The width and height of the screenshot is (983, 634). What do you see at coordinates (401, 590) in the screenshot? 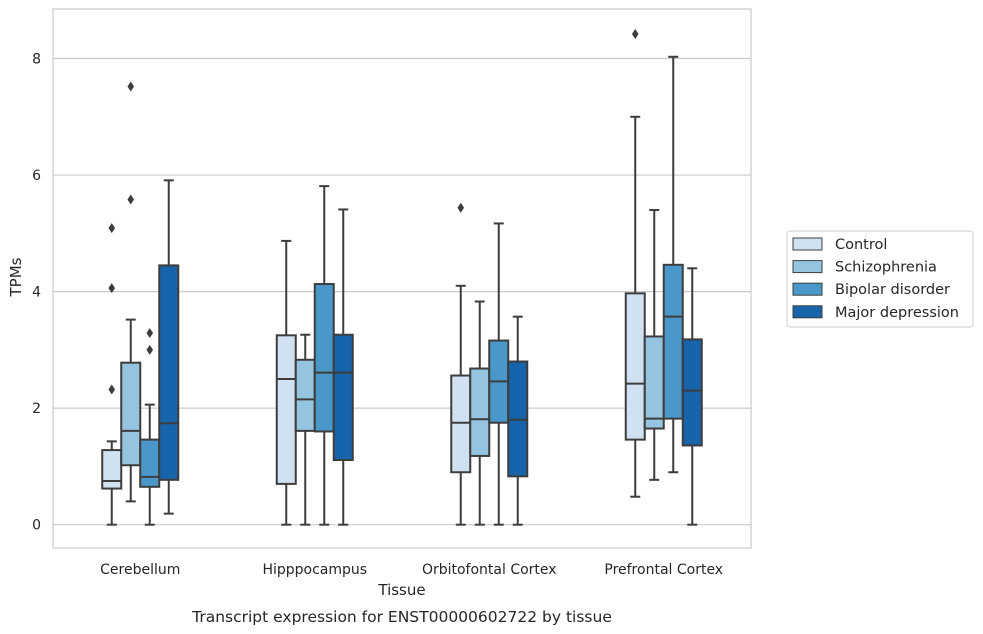
I see `x-axis-label: Tissue` at bounding box center [401, 590].